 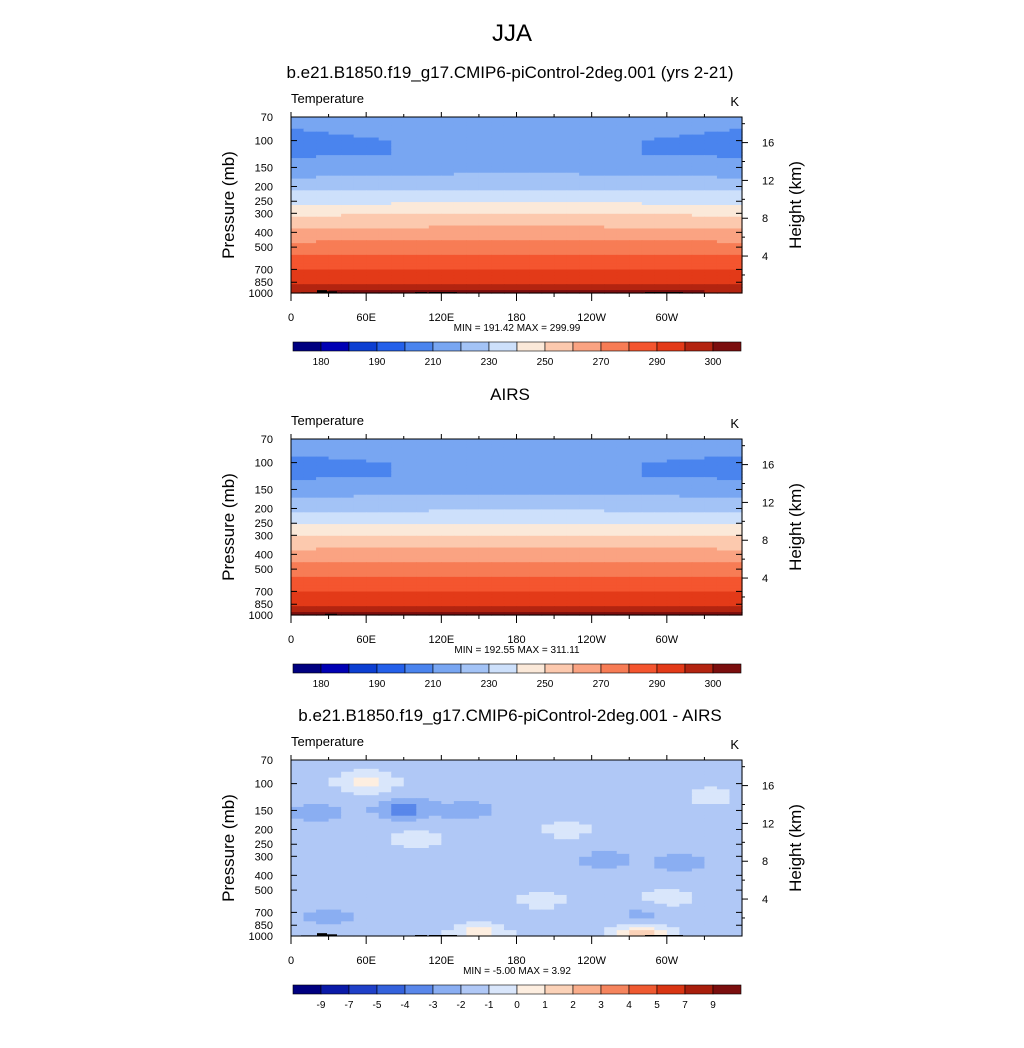 What do you see at coordinates (734, 423) in the screenshot?
I see `units-label: K` at bounding box center [734, 423].